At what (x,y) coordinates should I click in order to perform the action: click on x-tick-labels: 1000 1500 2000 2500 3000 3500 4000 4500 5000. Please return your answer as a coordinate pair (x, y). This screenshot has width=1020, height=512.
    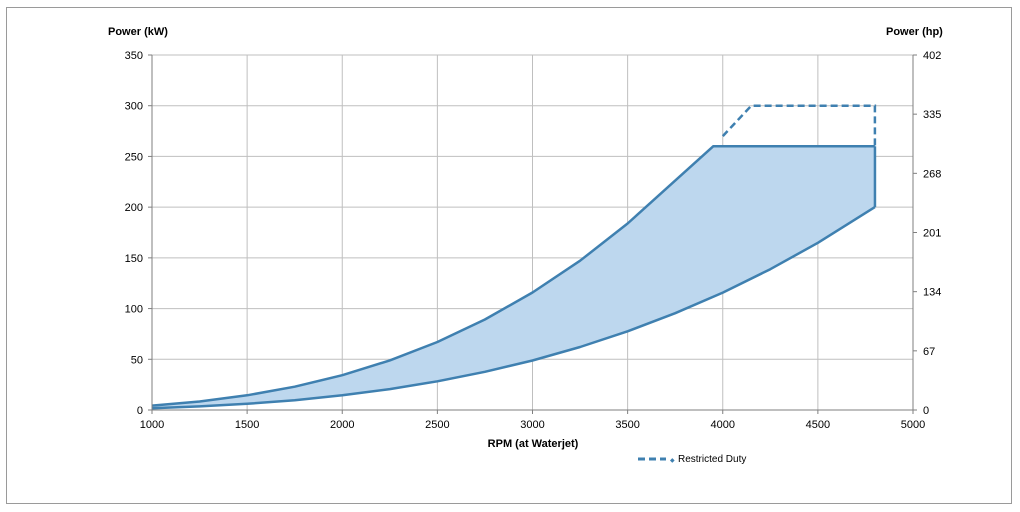
    Looking at the image, I should click on (532, 425).